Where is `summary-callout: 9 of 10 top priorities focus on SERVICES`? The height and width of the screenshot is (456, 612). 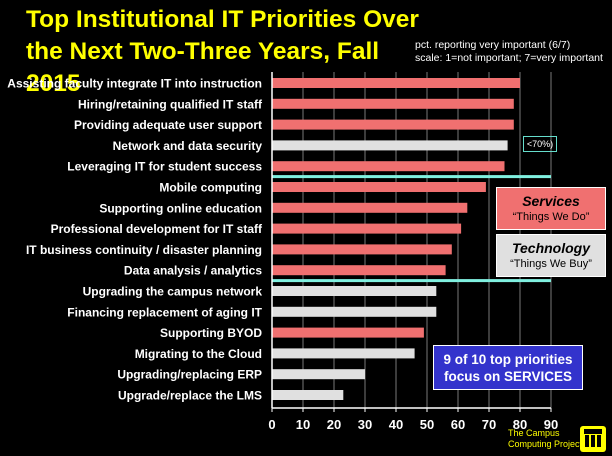
summary-callout: 9 of 10 top priorities focus on SERVICES is located at coordinates (508, 367).